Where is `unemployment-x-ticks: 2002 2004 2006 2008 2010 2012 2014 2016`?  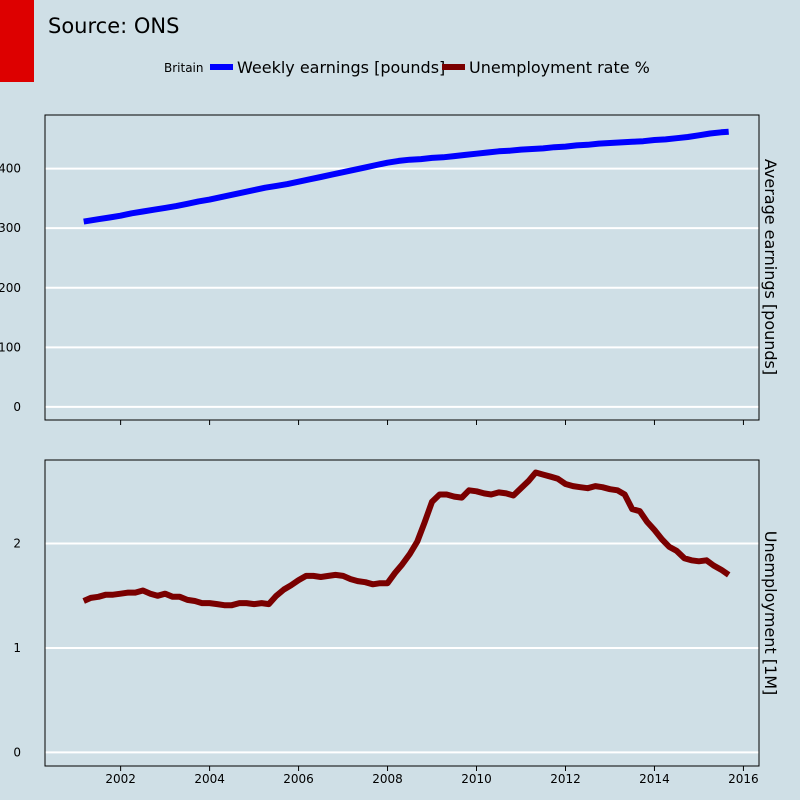
unemployment-x-ticks: 2002 2004 2006 2008 2010 2012 2014 2016 is located at coordinates (432, 776).